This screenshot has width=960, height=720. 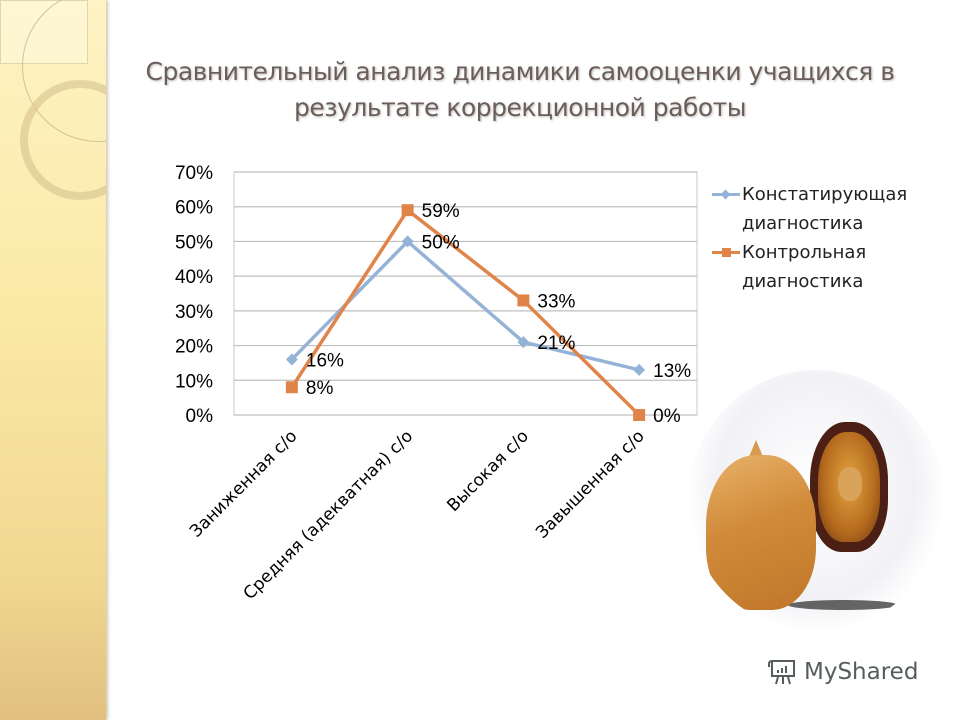 I want to click on y-tick-label: 50%, so click(x=194, y=242).